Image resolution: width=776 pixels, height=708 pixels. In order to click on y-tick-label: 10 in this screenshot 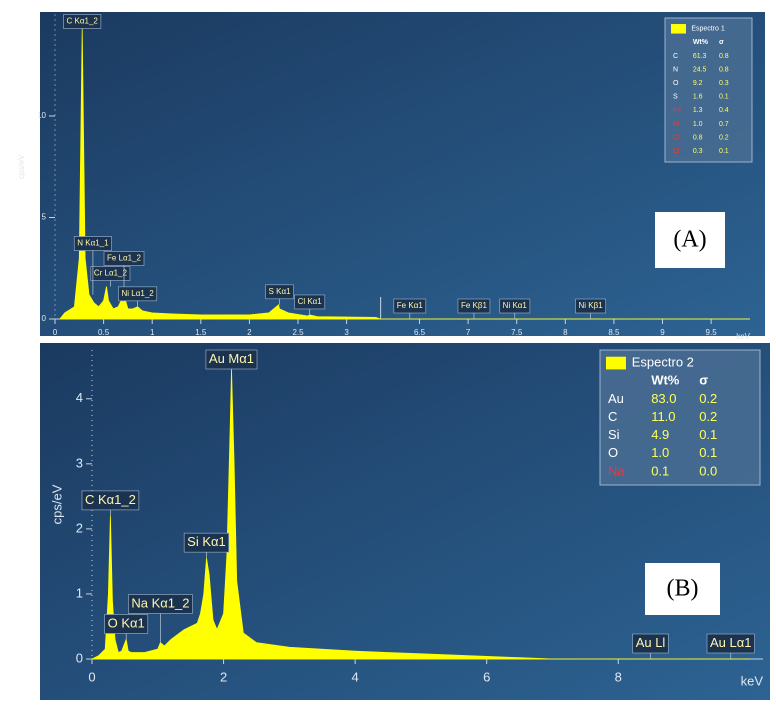, I will do `click(41, 115)`.